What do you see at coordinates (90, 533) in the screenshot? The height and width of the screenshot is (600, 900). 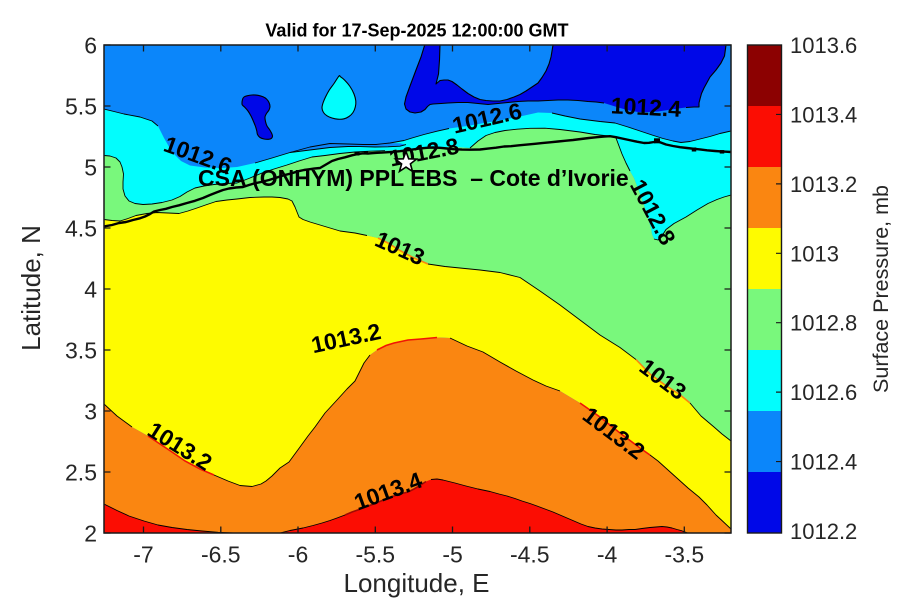 I see `svg-text: 2` at bounding box center [90, 533].